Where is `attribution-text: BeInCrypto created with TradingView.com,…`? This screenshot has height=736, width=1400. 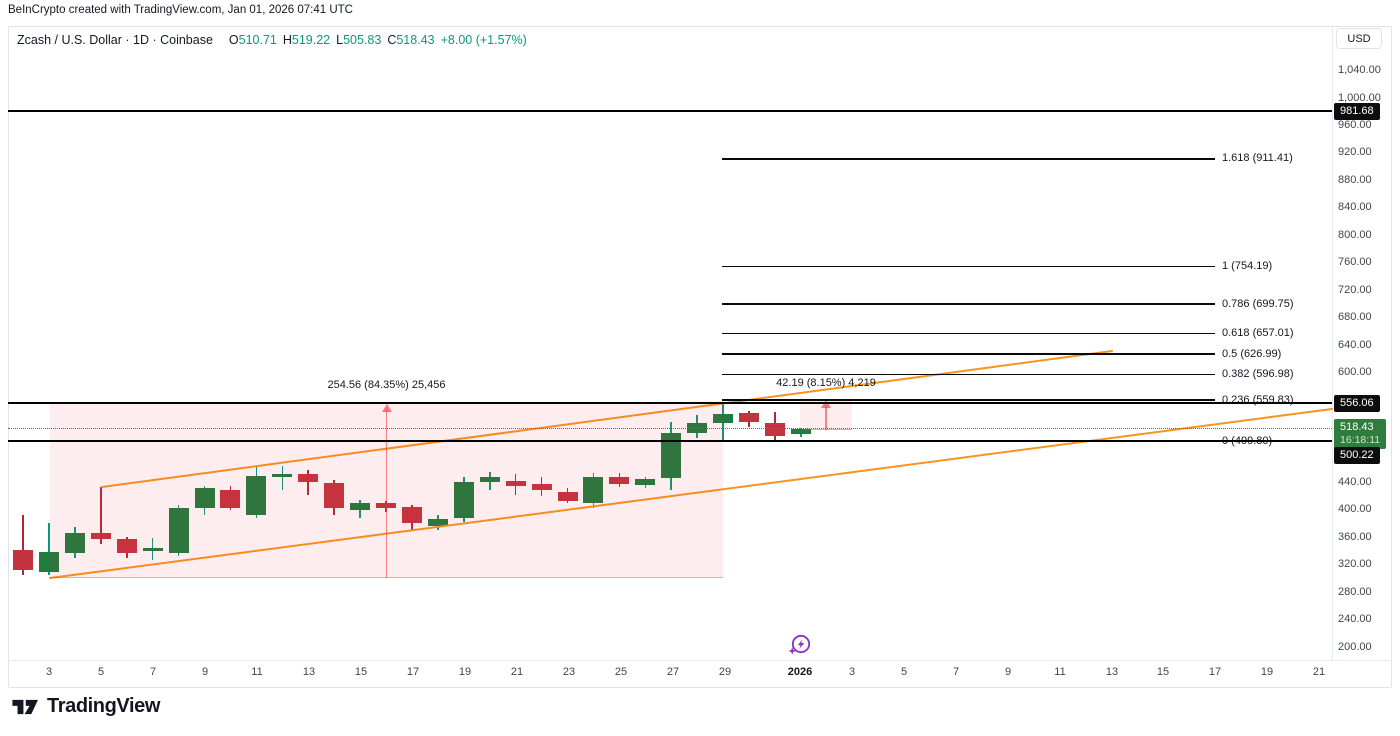
attribution-text: BeInCrypto created with TradingView.com,… is located at coordinates (180, 10).